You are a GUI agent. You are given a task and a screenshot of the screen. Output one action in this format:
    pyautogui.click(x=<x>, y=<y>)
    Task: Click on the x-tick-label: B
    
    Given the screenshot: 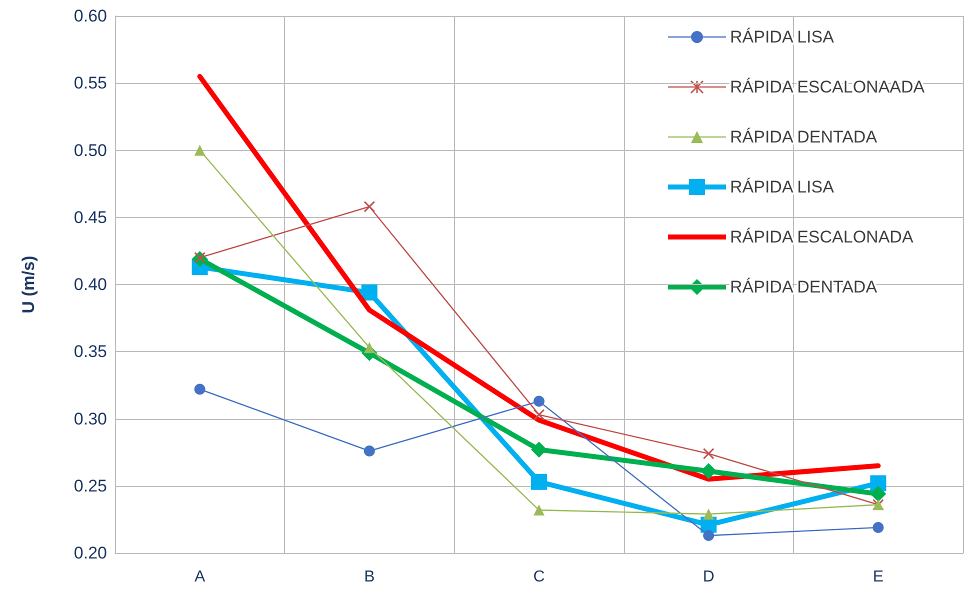 What is the action you would take?
    pyautogui.click(x=369, y=577)
    